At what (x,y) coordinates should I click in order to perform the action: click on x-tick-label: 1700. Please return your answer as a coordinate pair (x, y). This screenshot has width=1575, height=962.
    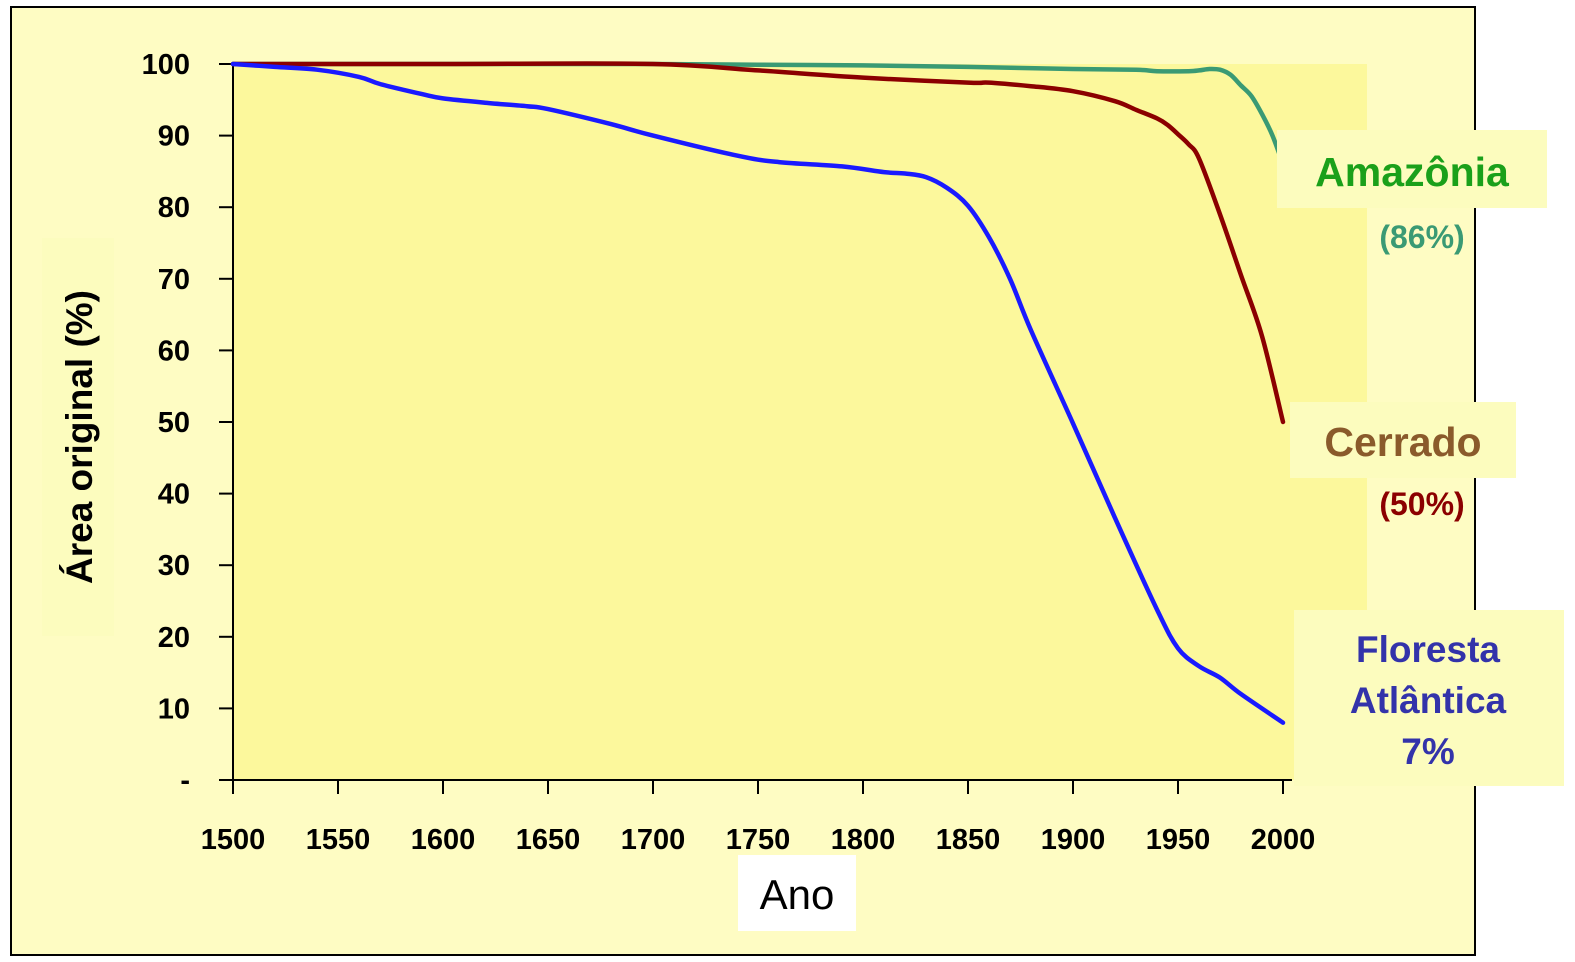
    Looking at the image, I should click on (653, 840).